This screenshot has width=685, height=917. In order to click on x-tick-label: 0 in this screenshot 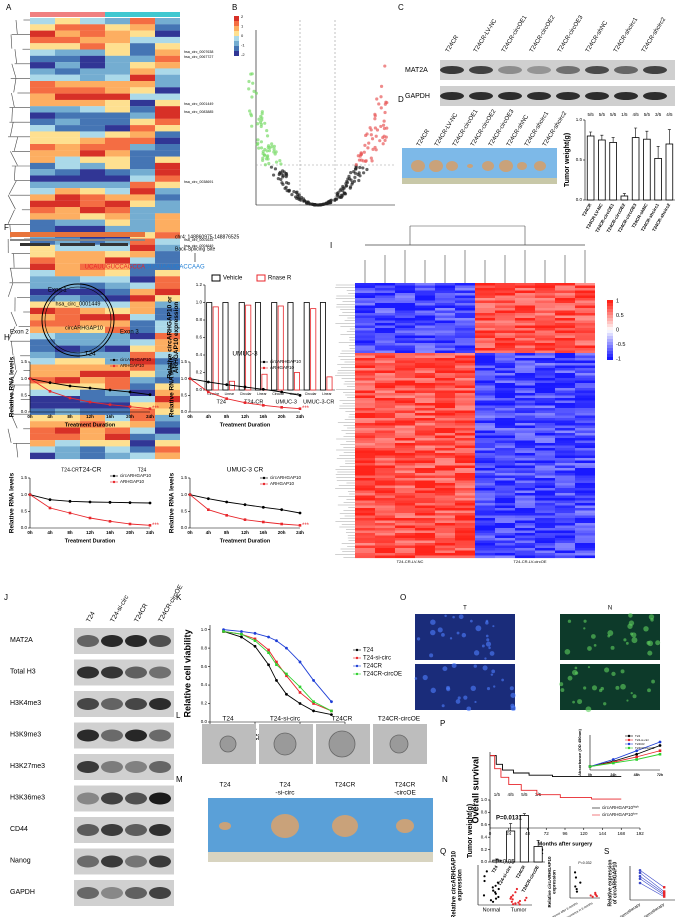, I will do `click(490, 833)`.